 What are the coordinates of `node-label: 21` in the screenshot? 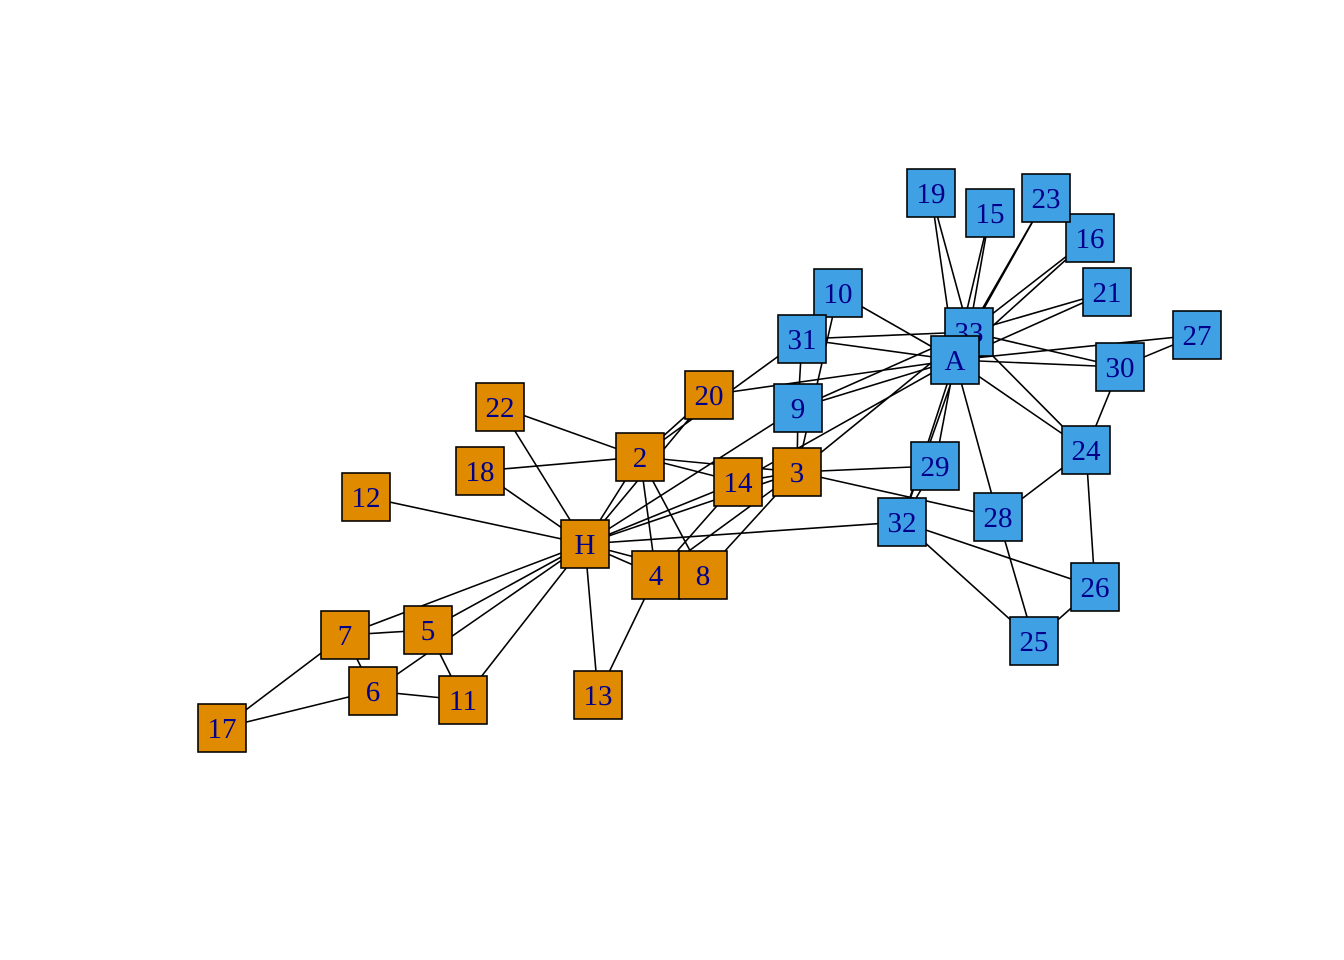 It's located at (1107, 293).